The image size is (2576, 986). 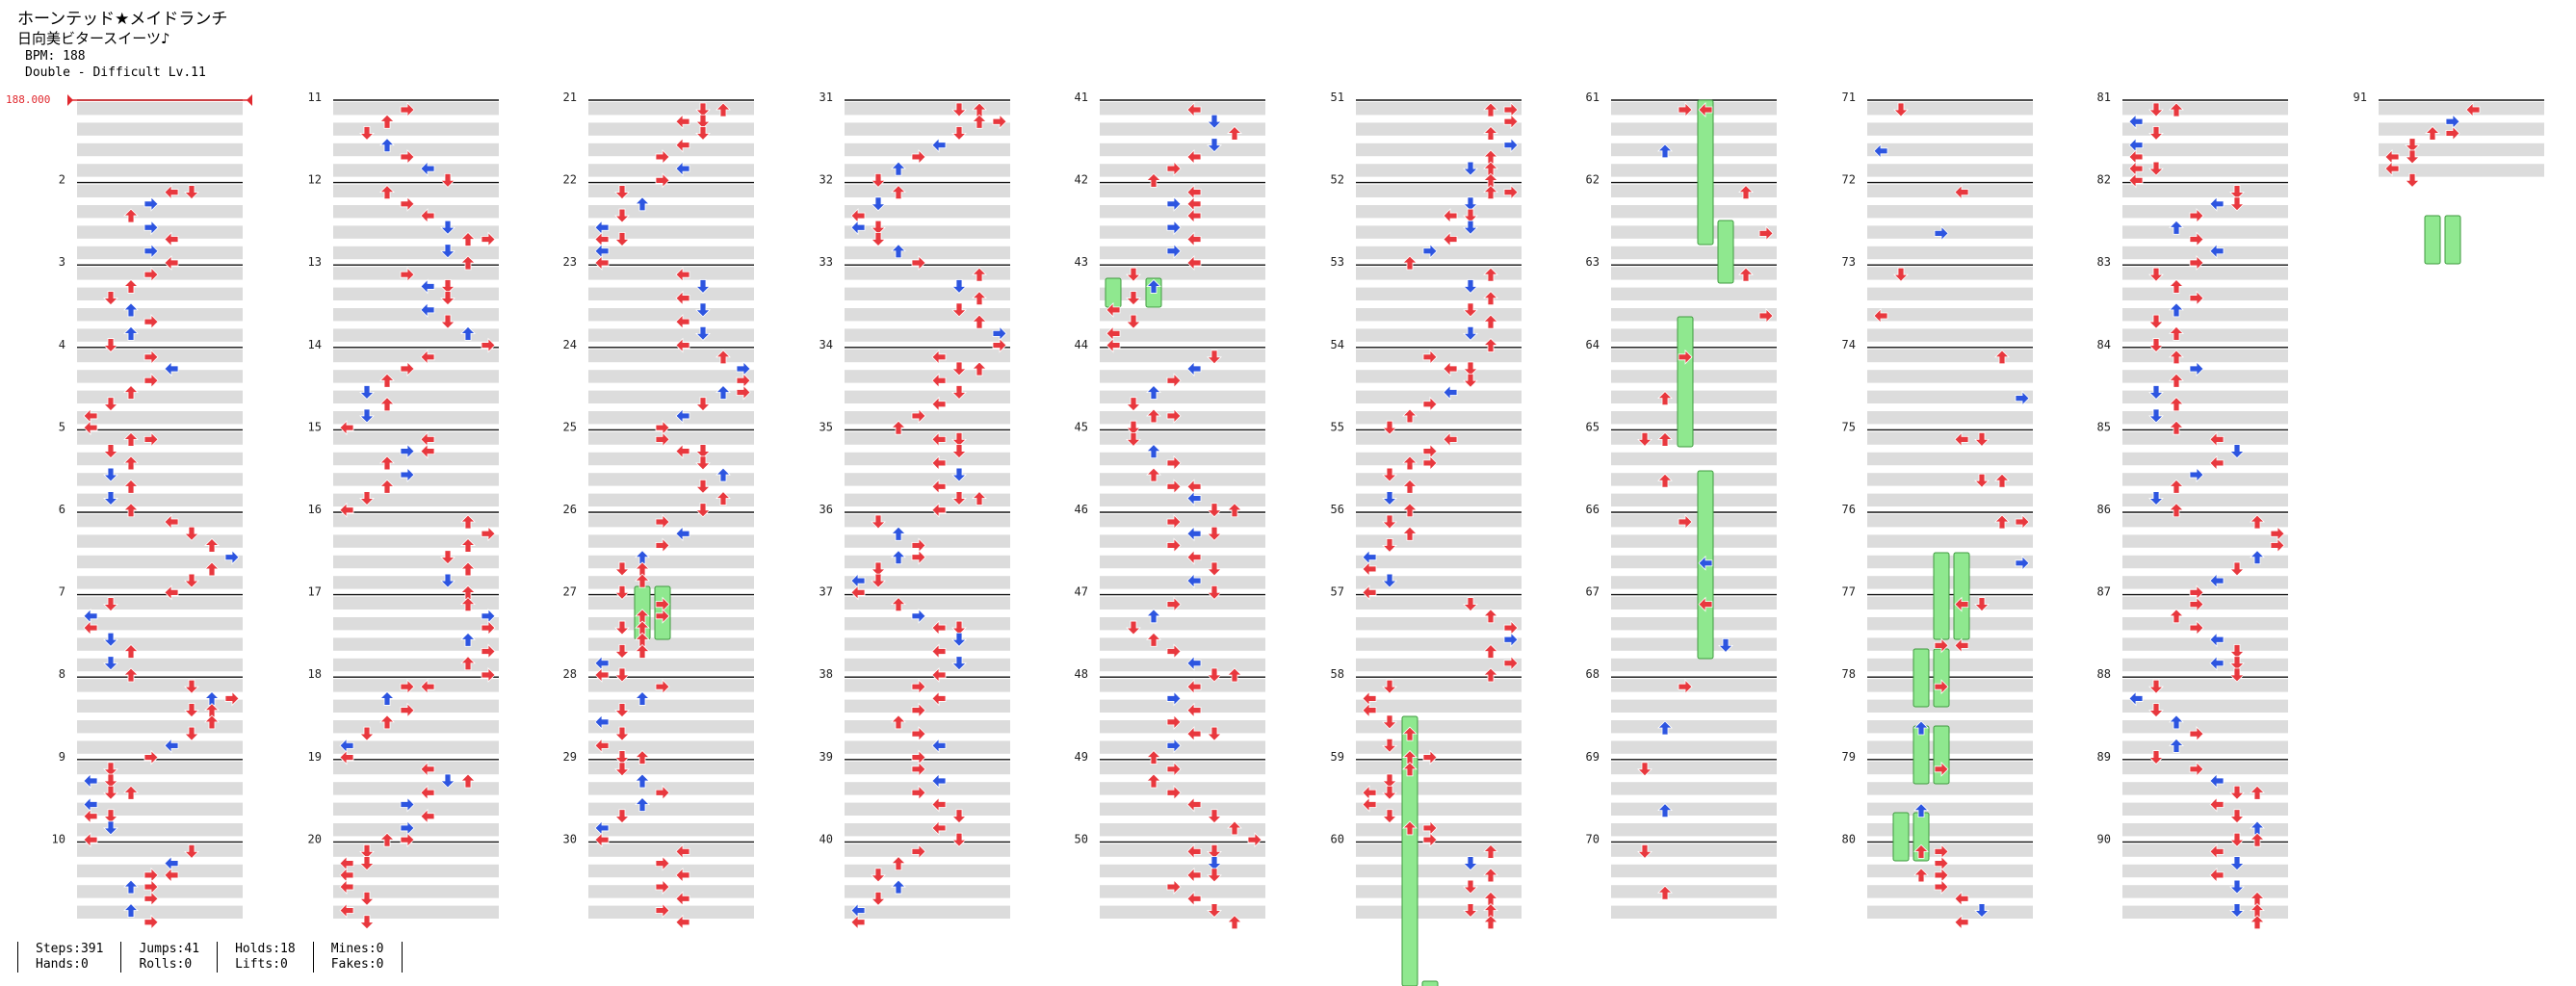 What do you see at coordinates (315, 97) in the screenshot?
I see `measure-number: 11` at bounding box center [315, 97].